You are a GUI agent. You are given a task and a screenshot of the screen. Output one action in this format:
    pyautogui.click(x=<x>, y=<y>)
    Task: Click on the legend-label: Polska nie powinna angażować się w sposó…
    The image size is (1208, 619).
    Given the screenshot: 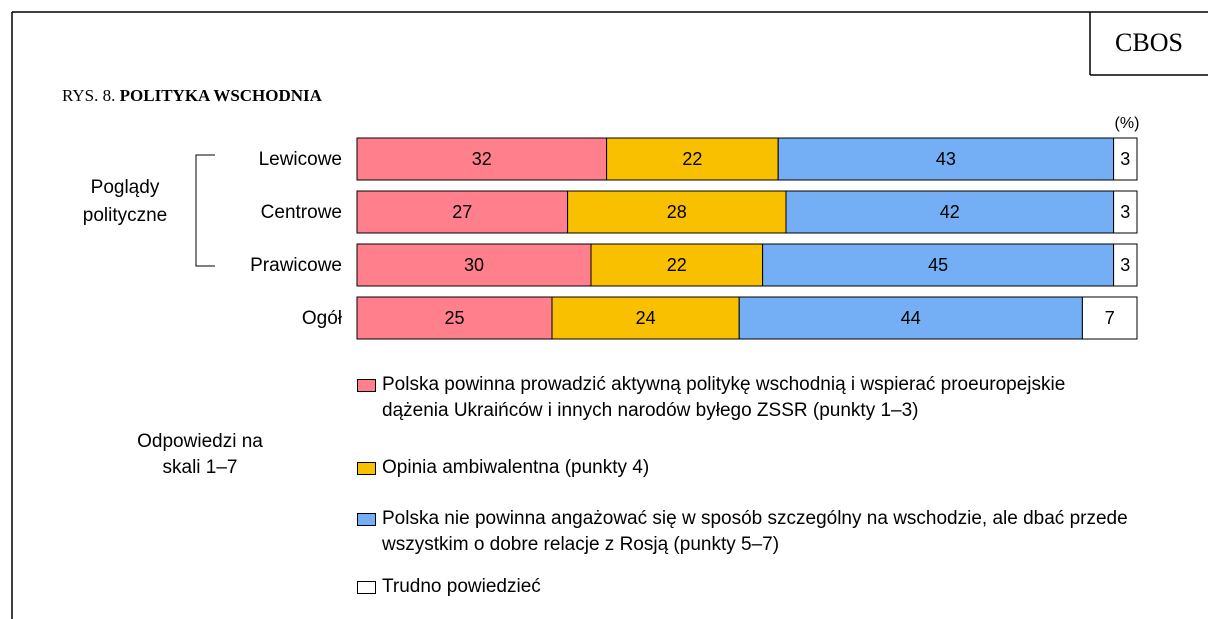 What is the action you would take?
    pyautogui.click(x=755, y=531)
    